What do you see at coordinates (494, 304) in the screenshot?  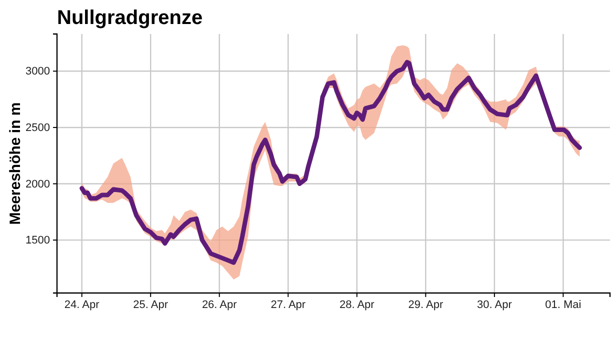 I see `x-tick-label: 30. Apr` at bounding box center [494, 304].